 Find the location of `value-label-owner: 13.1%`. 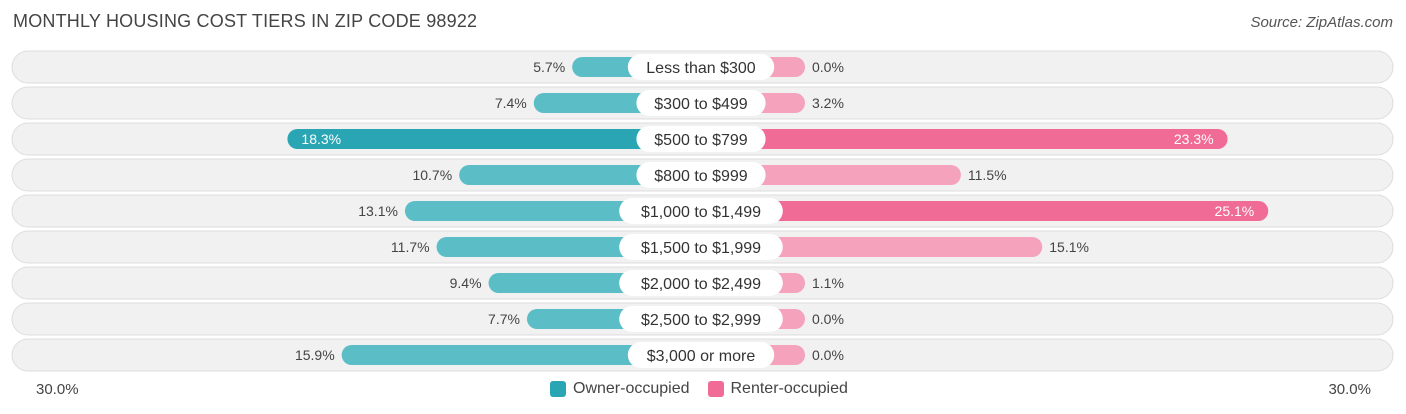

value-label-owner: 13.1% is located at coordinates (378, 211).